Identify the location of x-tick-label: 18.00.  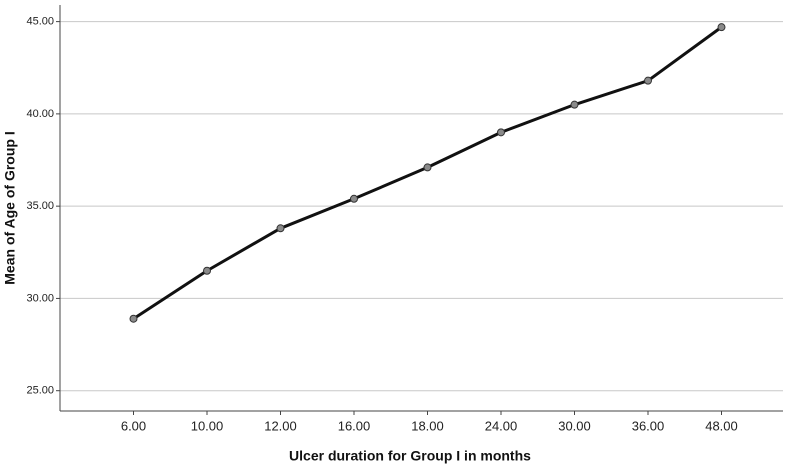
(427, 425).